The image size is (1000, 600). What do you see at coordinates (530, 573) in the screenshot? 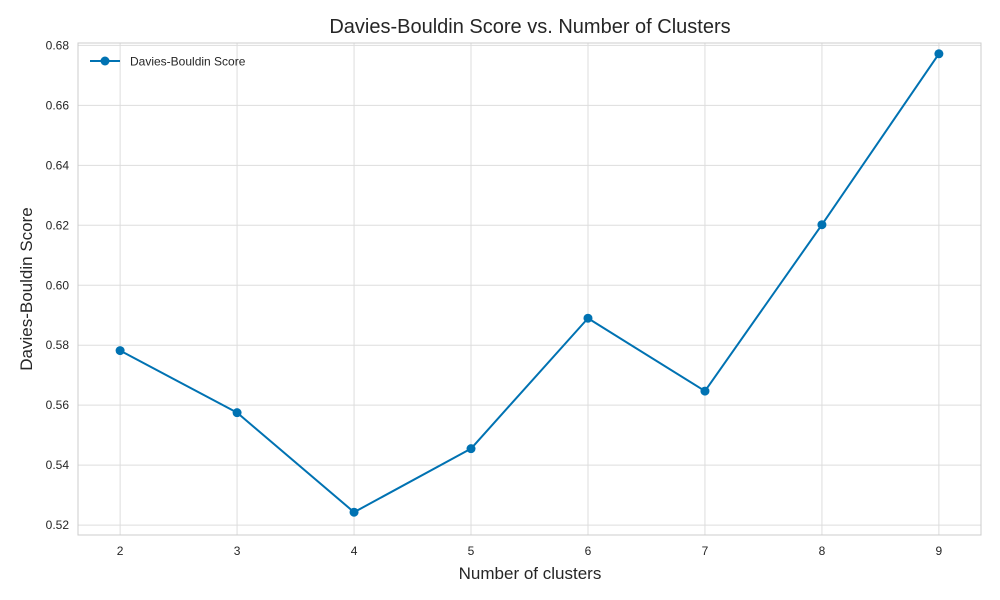
I see `x-axis-label: Number of clusters` at bounding box center [530, 573].